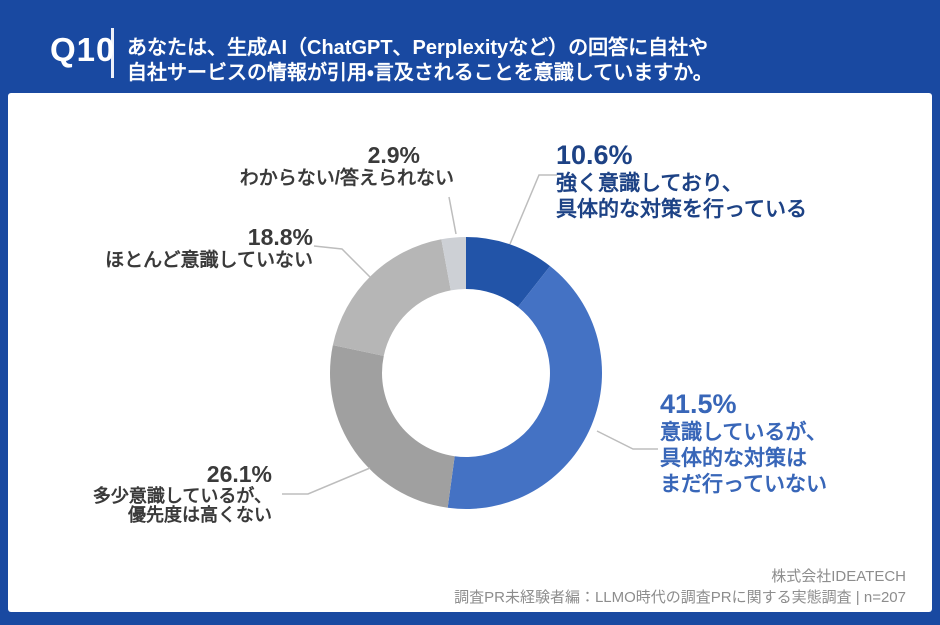  Describe the element at coordinates (83, 49) in the screenshot. I see `question-number: Q10` at that location.